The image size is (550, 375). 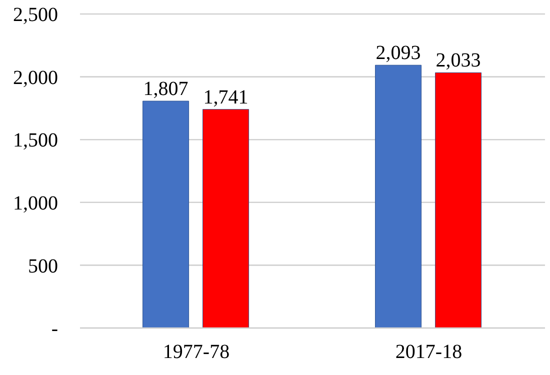 What do you see at coordinates (43, 266) in the screenshot?
I see `y-tick-label: 500` at bounding box center [43, 266].